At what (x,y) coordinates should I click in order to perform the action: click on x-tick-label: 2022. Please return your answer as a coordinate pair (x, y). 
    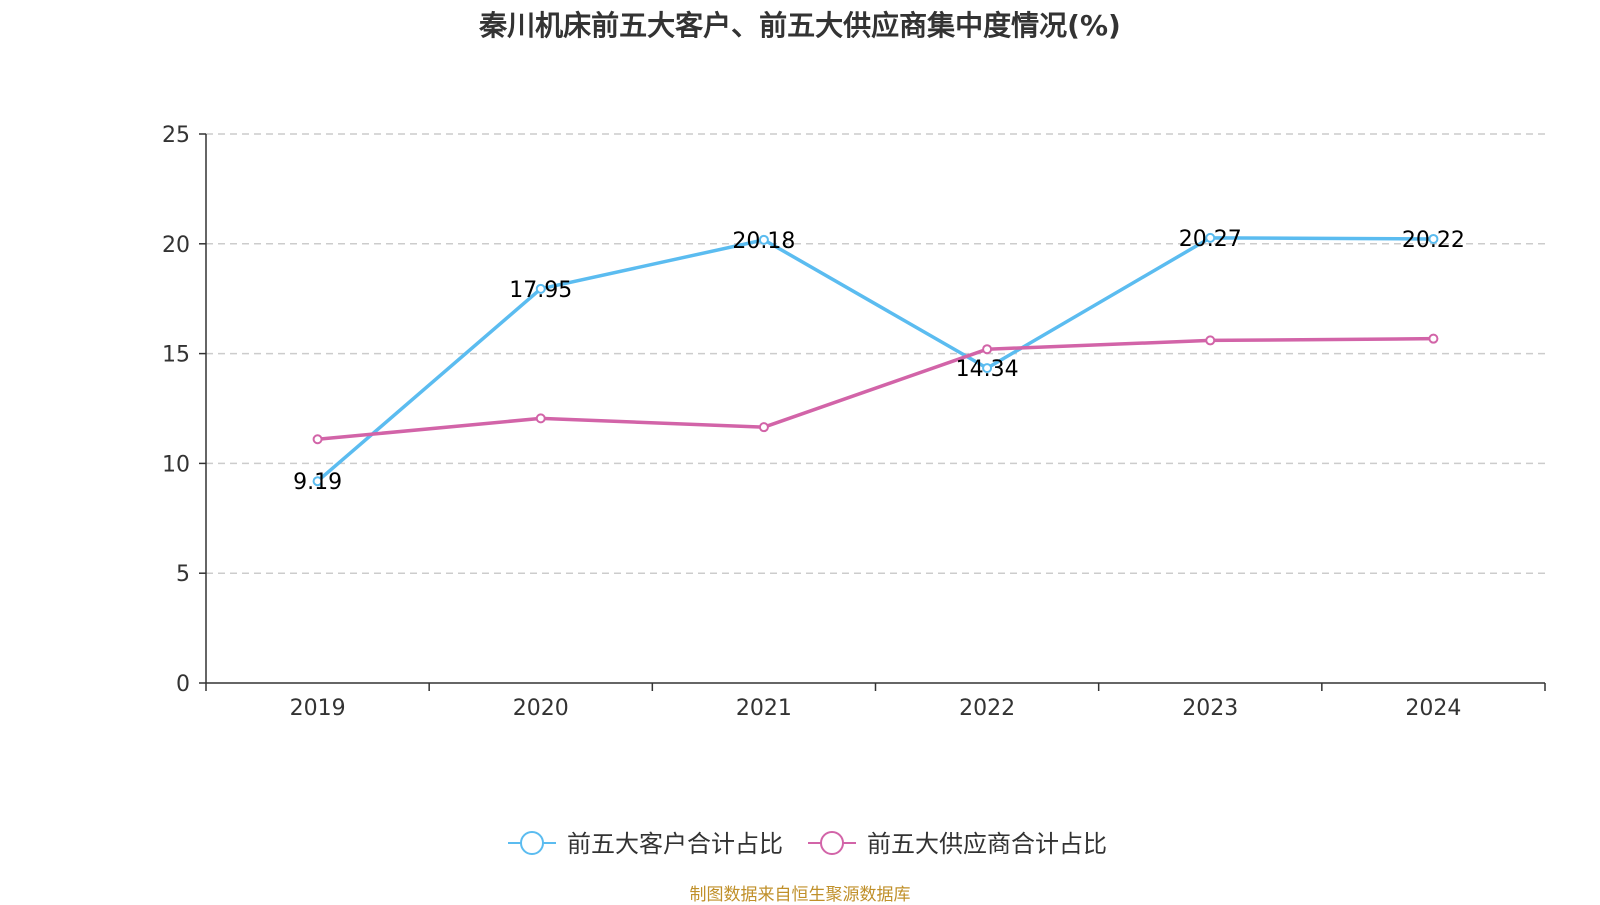
    Looking at the image, I should click on (987, 708).